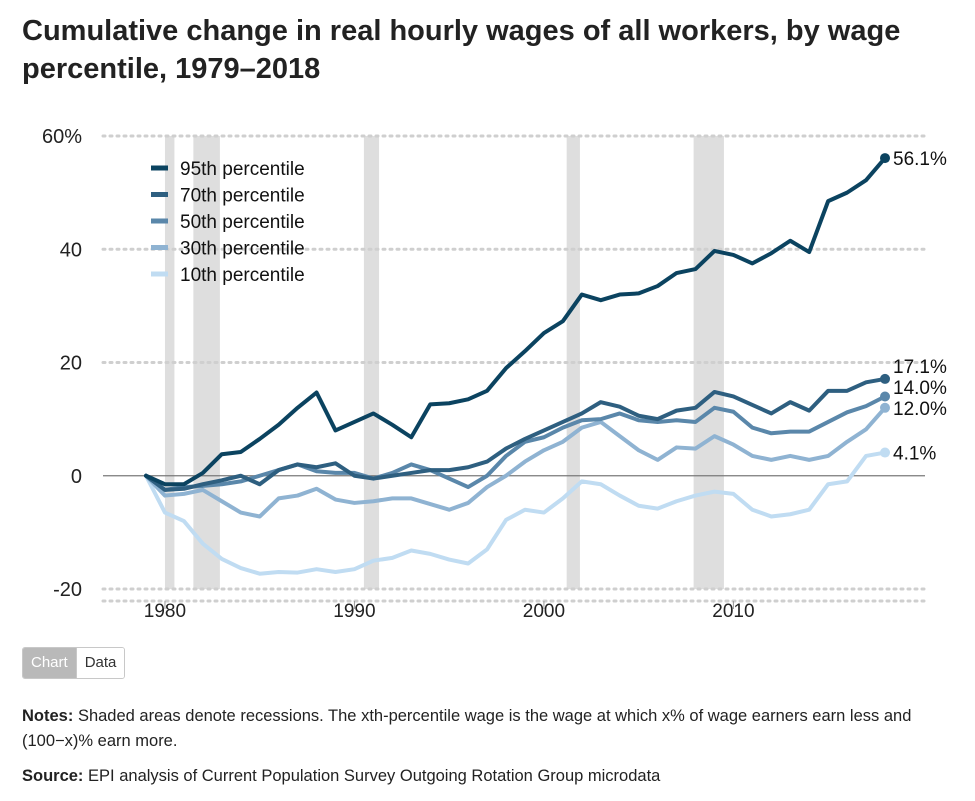 The width and height of the screenshot is (975, 801). What do you see at coordinates (169, 362) in the screenshot?
I see `recession-band` at bounding box center [169, 362].